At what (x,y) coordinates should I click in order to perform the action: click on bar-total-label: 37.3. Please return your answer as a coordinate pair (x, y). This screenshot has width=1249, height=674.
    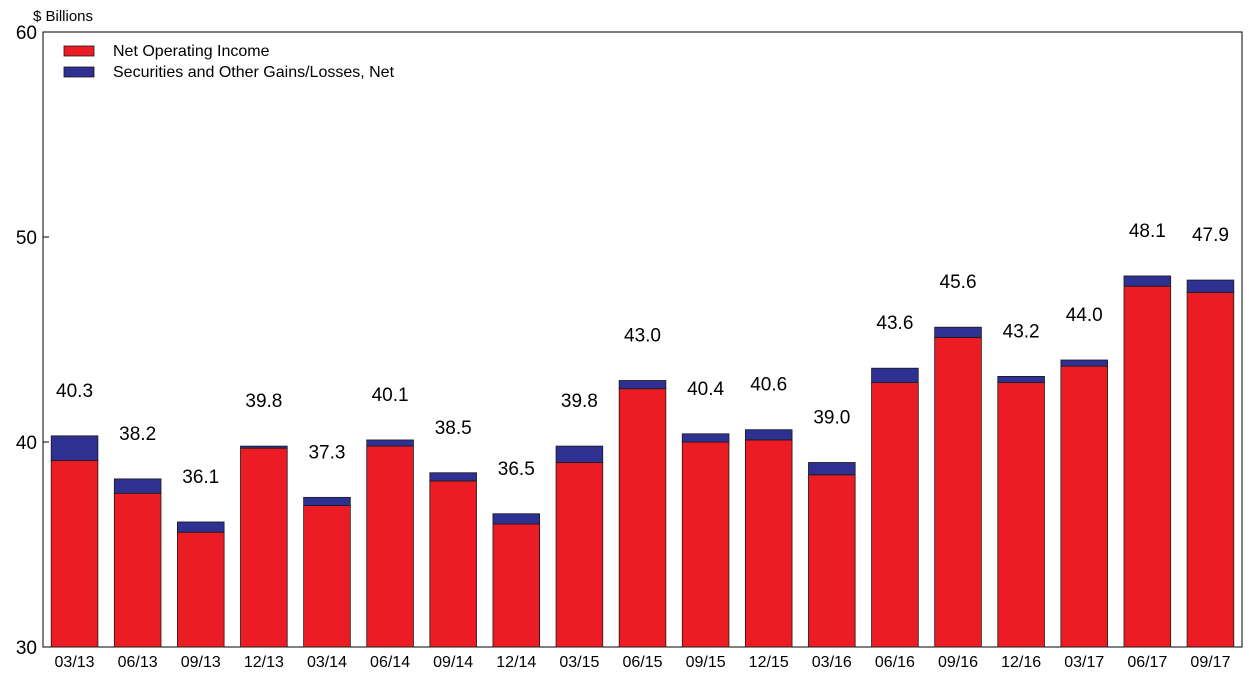
    Looking at the image, I should click on (326, 452).